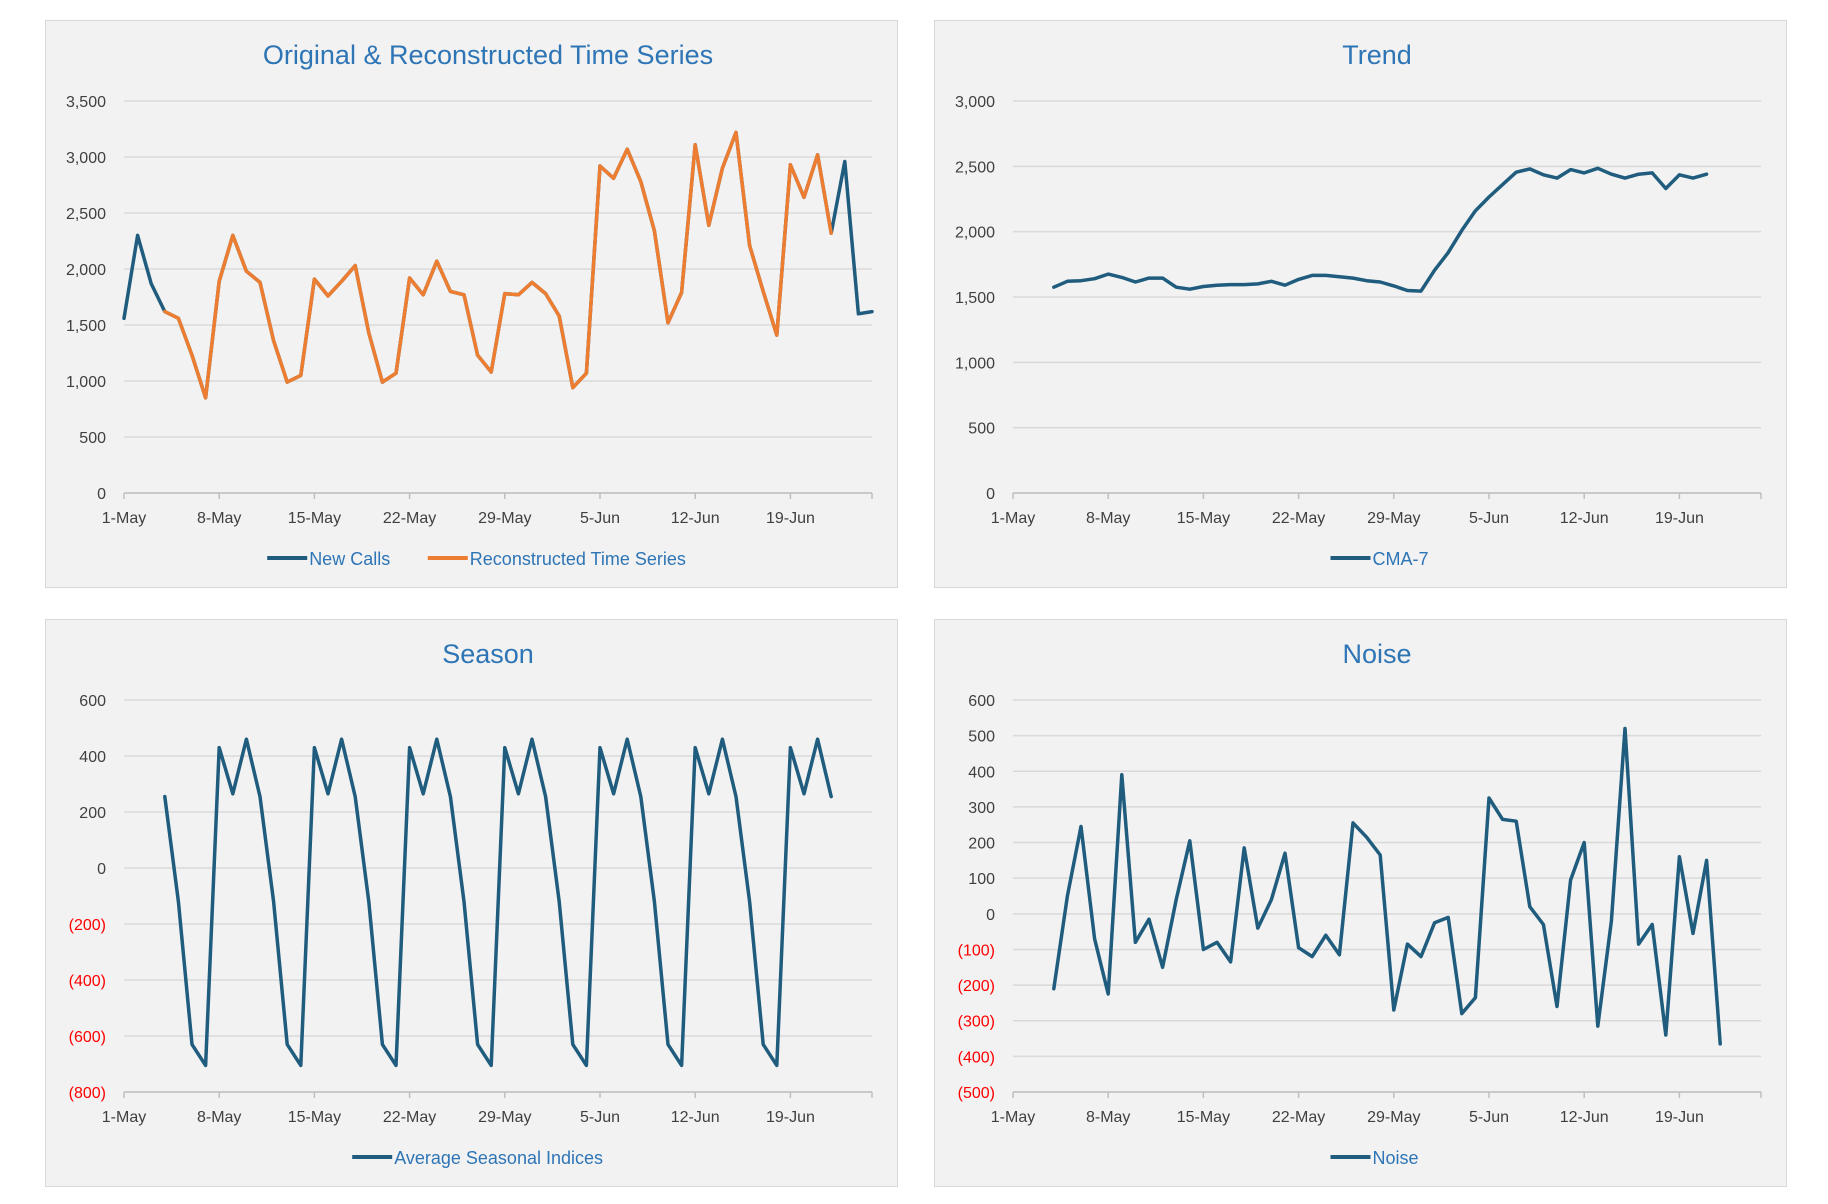 This screenshot has height=1204, width=1828. What do you see at coordinates (504, 1117) in the screenshot?
I see `chart2-xtick-label: 29-May` at bounding box center [504, 1117].